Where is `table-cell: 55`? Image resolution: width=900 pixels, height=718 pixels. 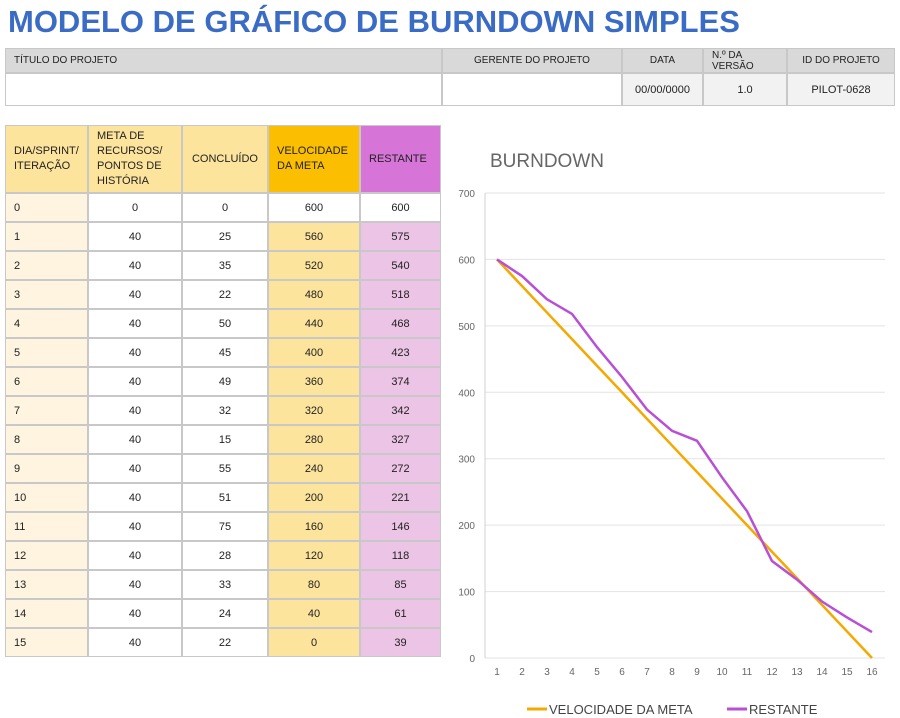 table-cell: 55 is located at coordinates (225, 468).